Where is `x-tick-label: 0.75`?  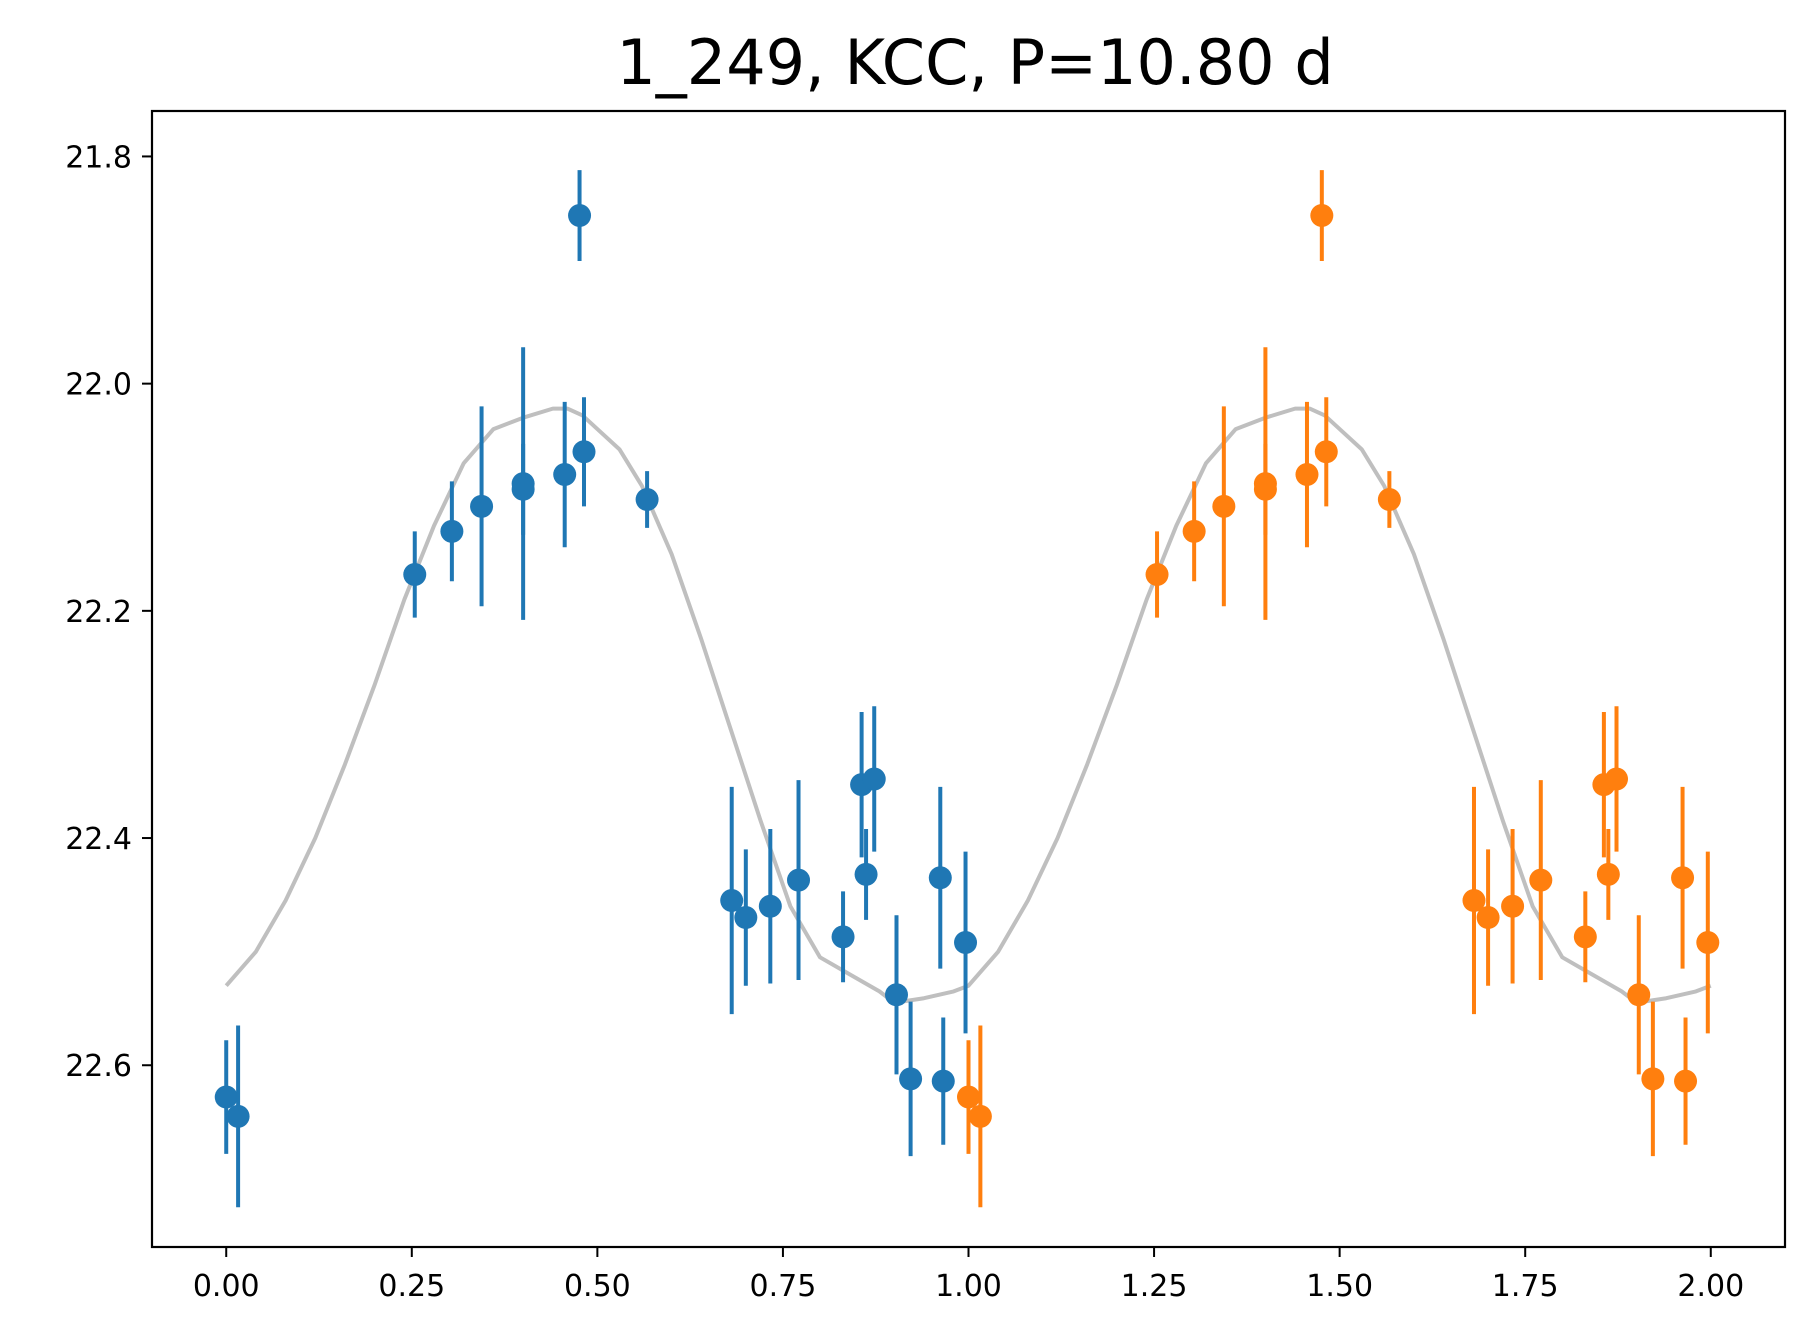
x-tick-label: 0.75 is located at coordinates (783, 1286).